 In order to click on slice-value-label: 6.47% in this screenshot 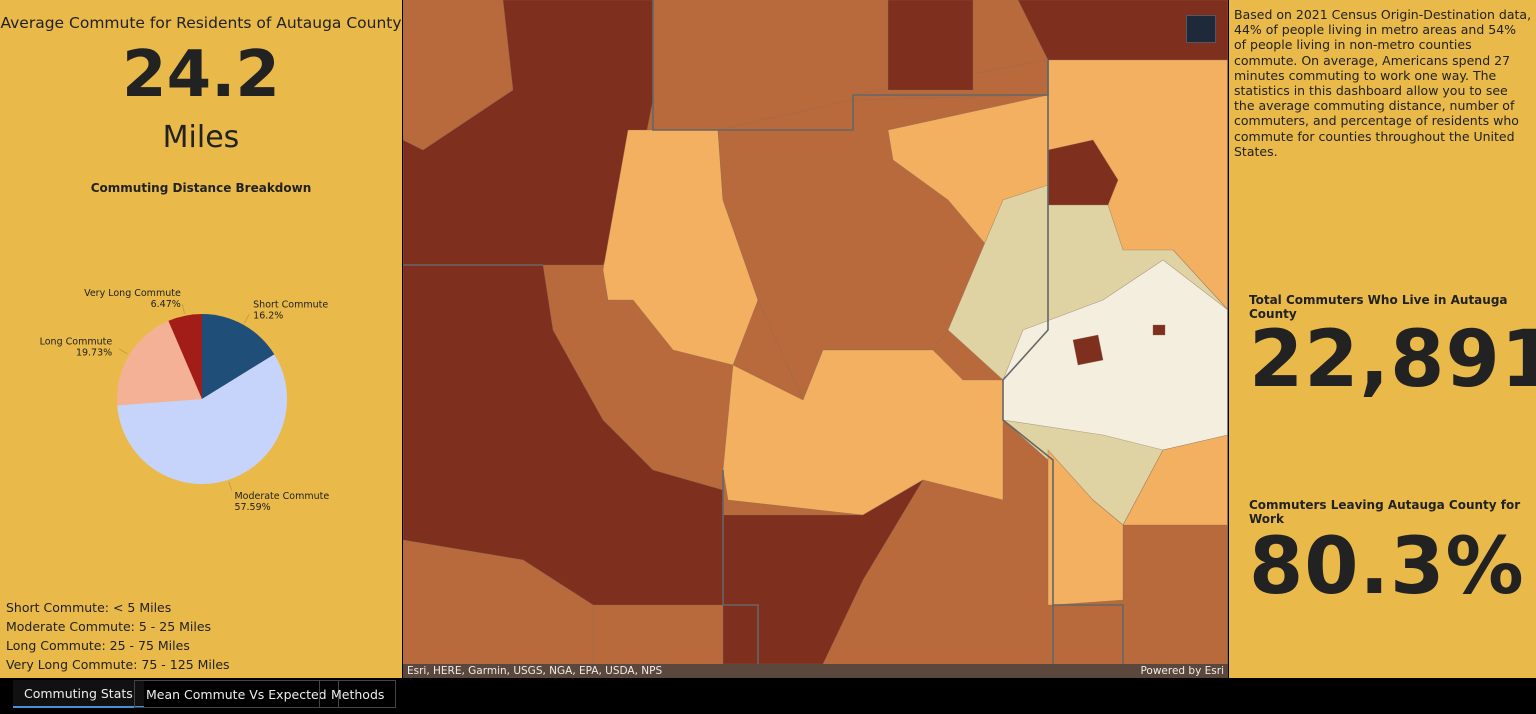, I will do `click(166, 304)`.